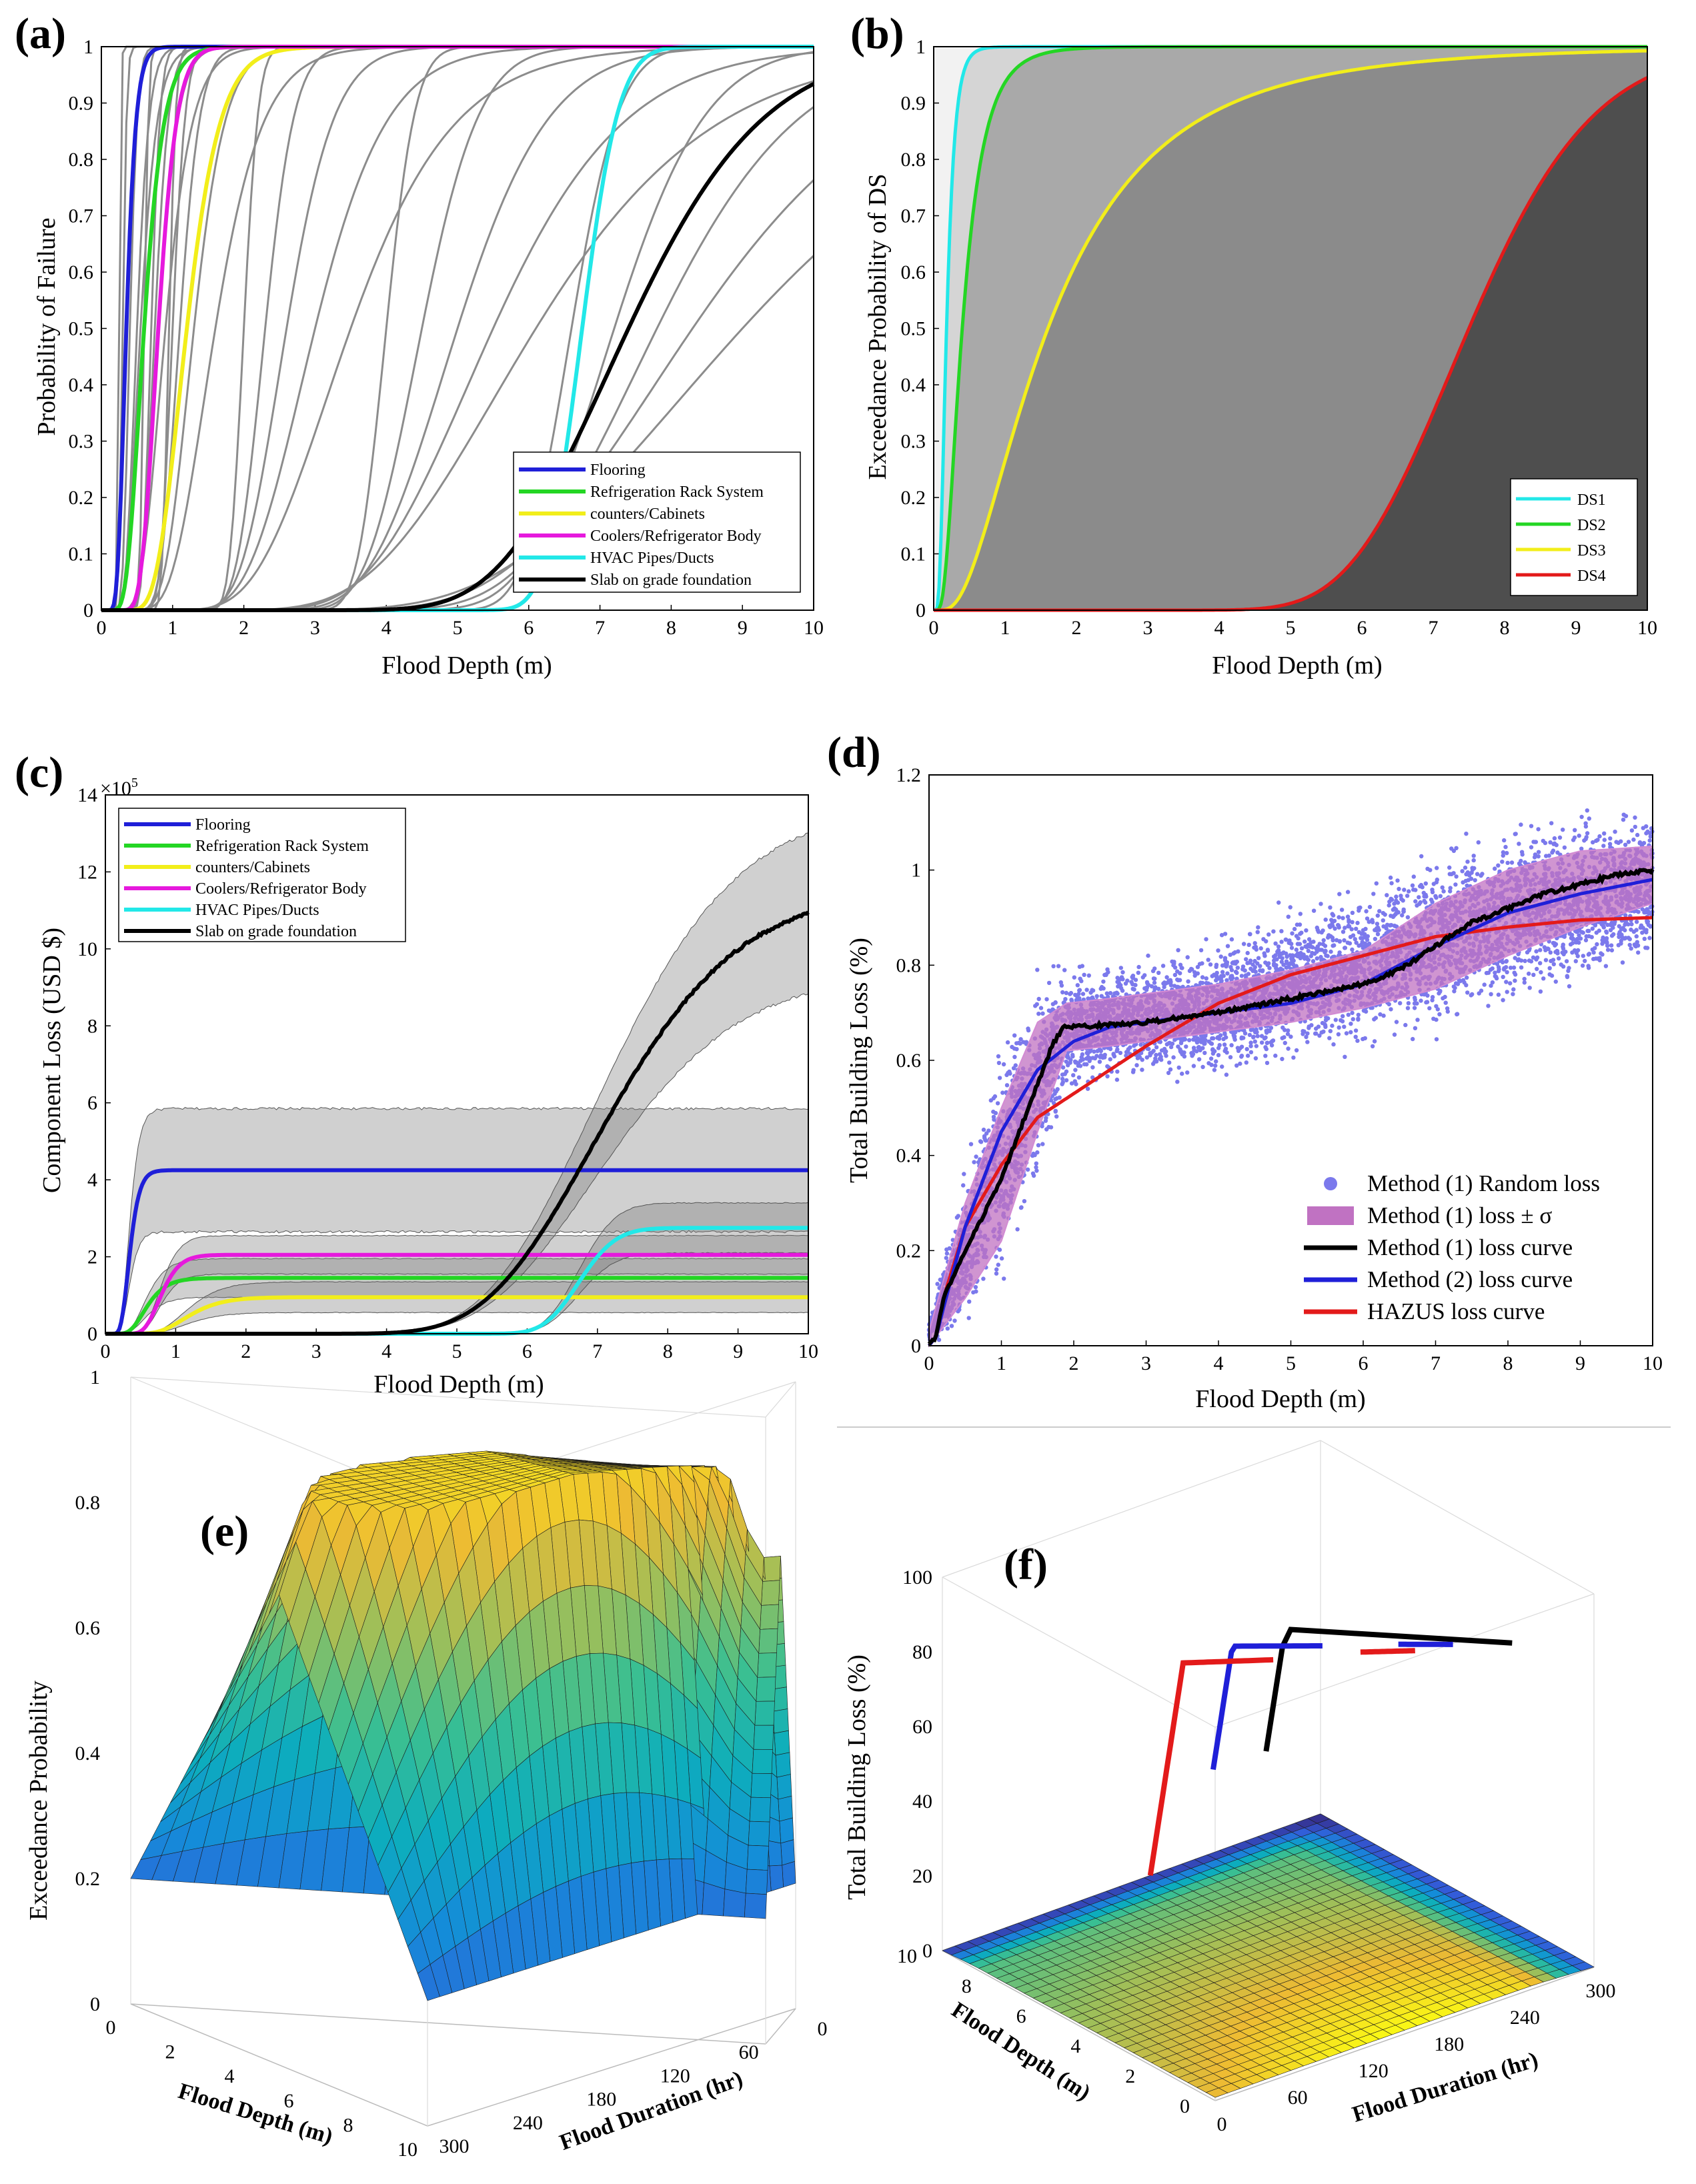 This screenshot has height=2184, width=1696. What do you see at coordinates (81, 554) in the screenshot?
I see `panel-a-ytick-label: 0.1` at bounding box center [81, 554].